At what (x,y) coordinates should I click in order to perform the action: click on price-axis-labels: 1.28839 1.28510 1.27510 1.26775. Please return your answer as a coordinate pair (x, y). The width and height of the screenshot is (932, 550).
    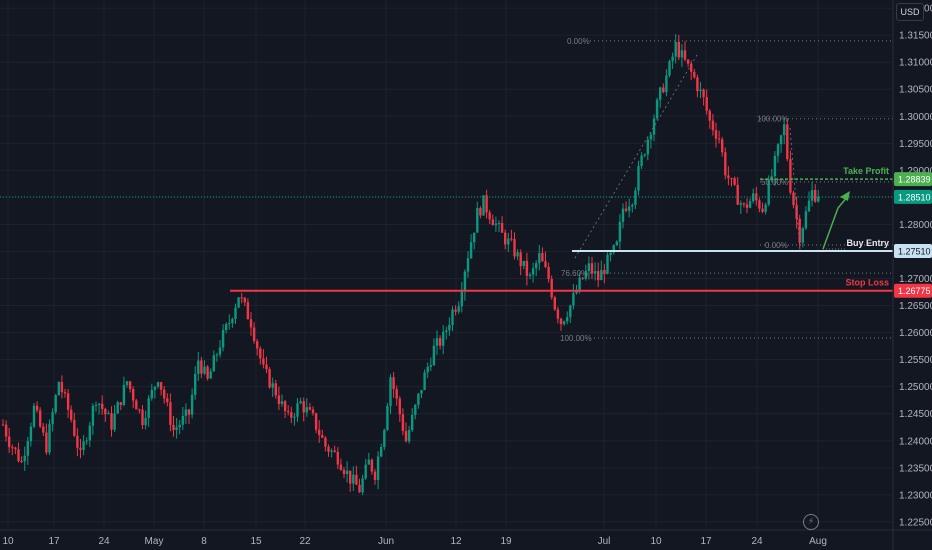
    Looking at the image, I should click on (913, 235).